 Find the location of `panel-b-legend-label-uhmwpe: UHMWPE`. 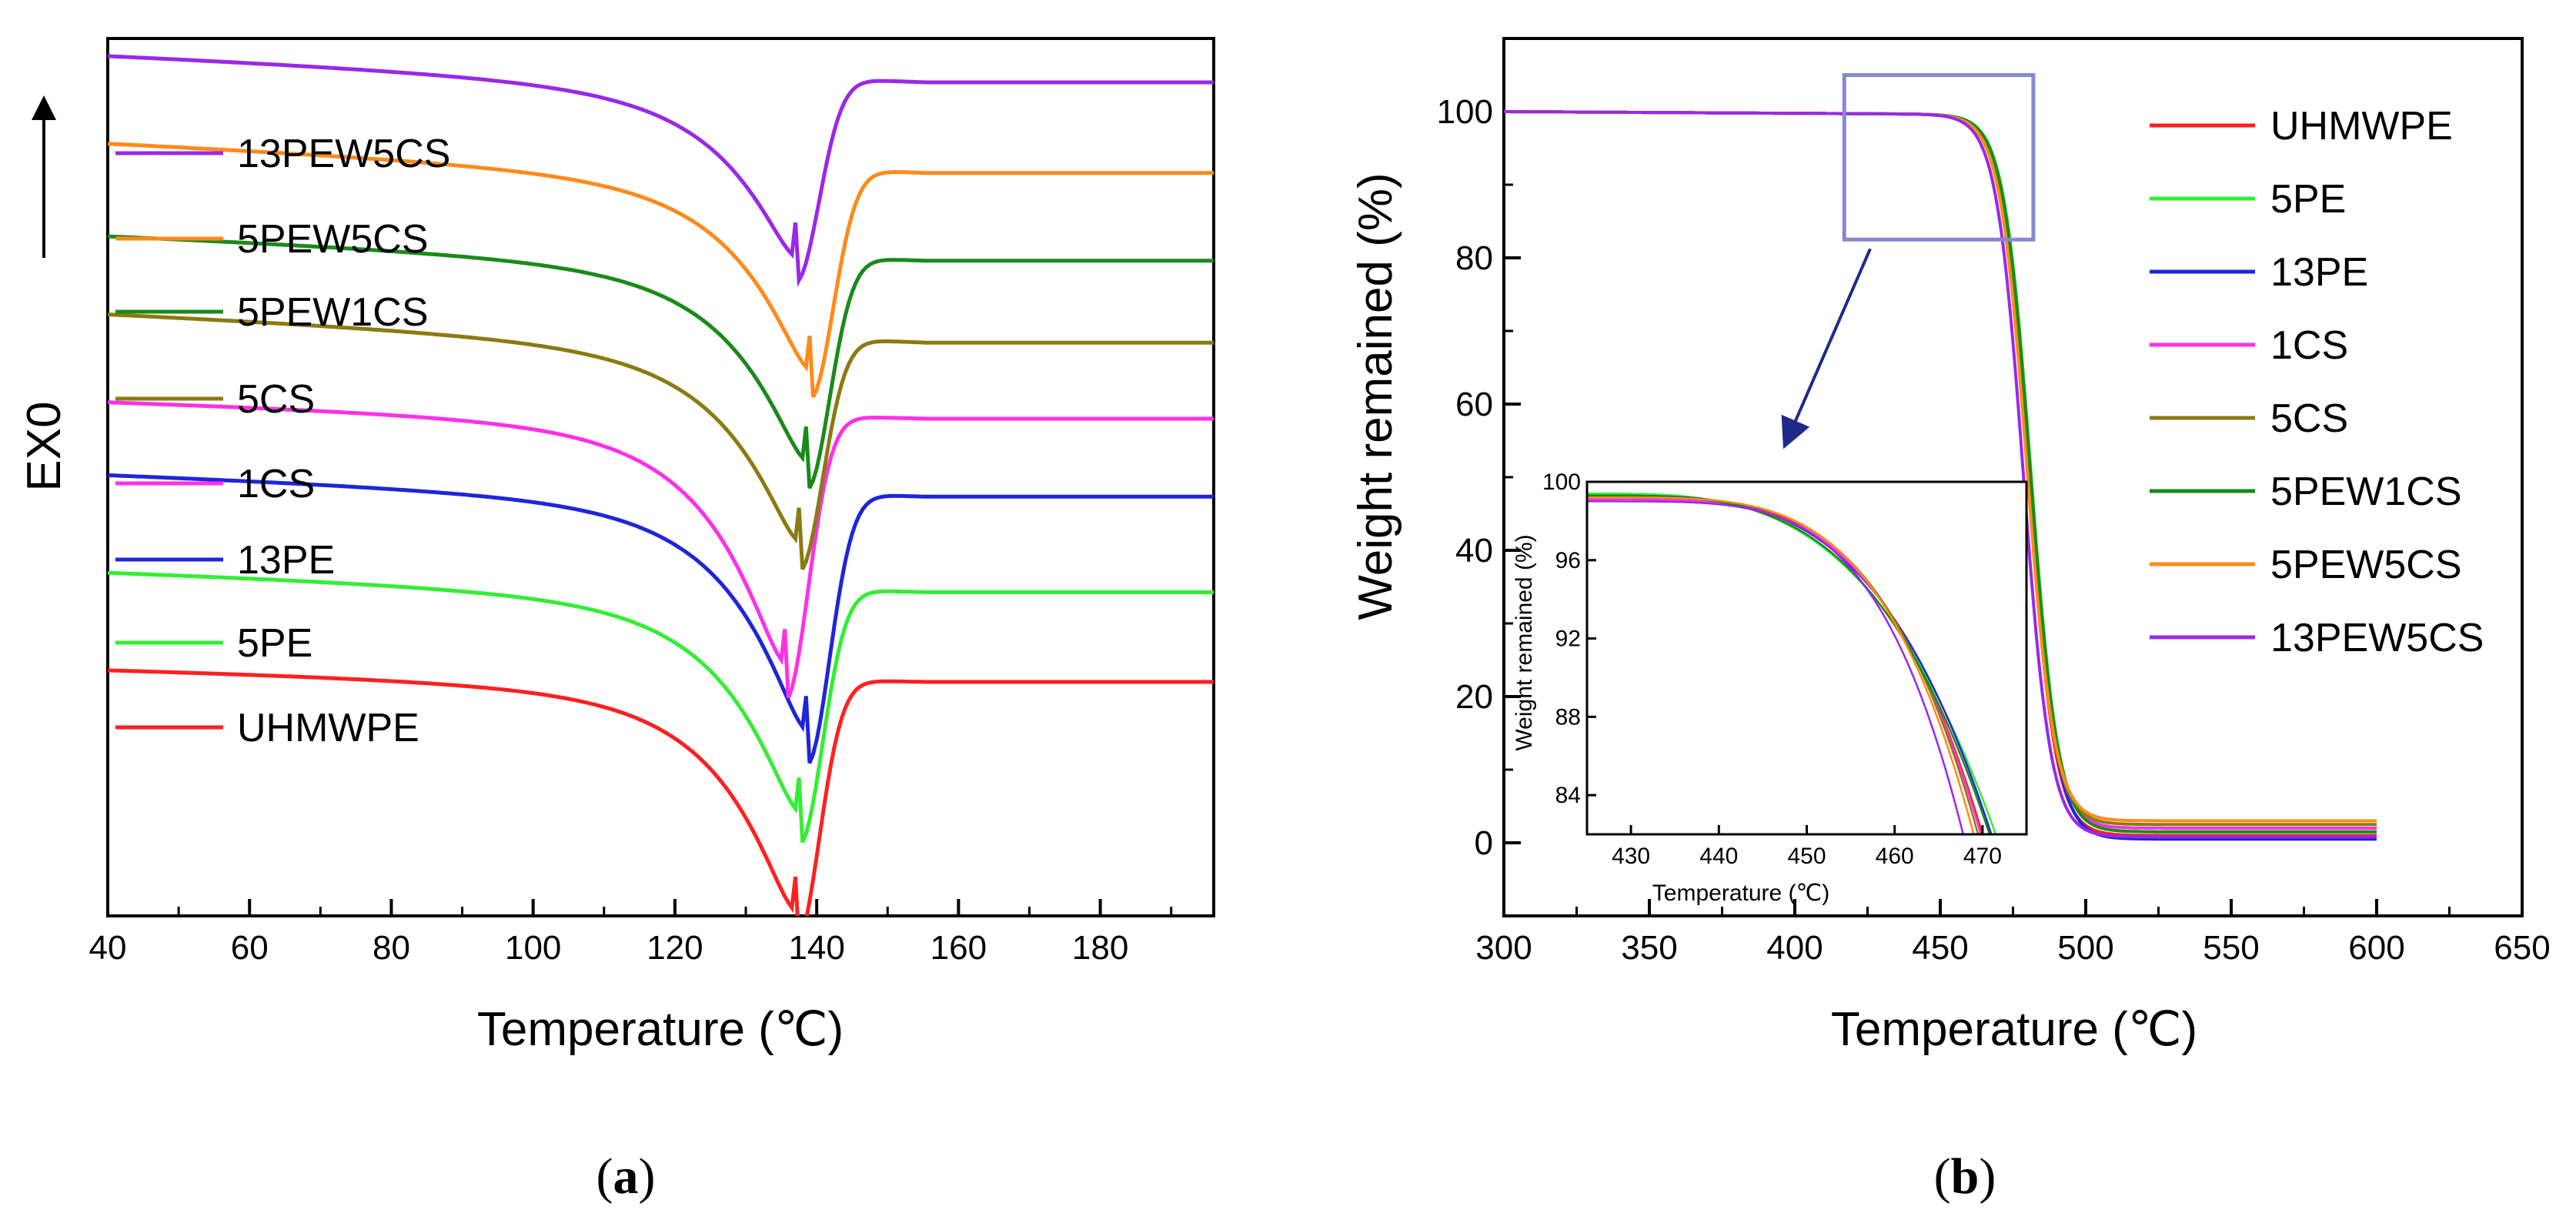

panel-b-legend-label-uhmwpe: UHMWPE is located at coordinates (2361, 127).